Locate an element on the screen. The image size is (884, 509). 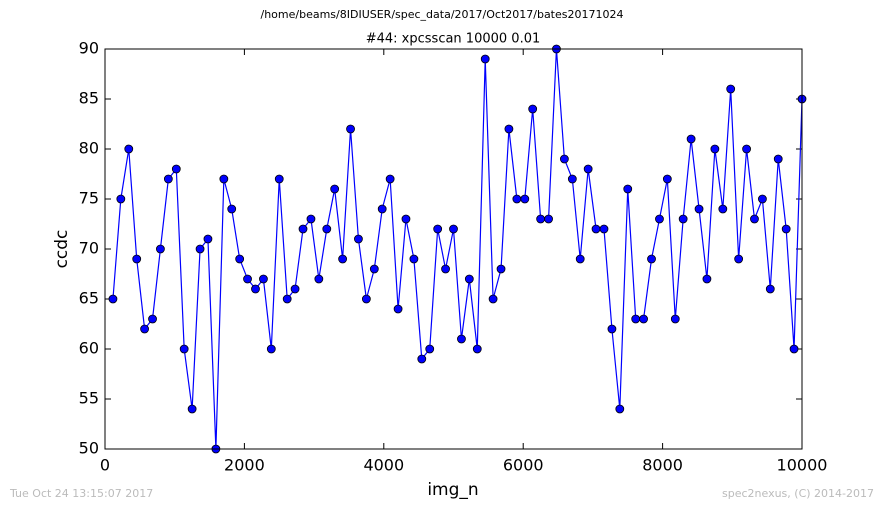
y-tick-label: 75 is located at coordinates (89, 198).